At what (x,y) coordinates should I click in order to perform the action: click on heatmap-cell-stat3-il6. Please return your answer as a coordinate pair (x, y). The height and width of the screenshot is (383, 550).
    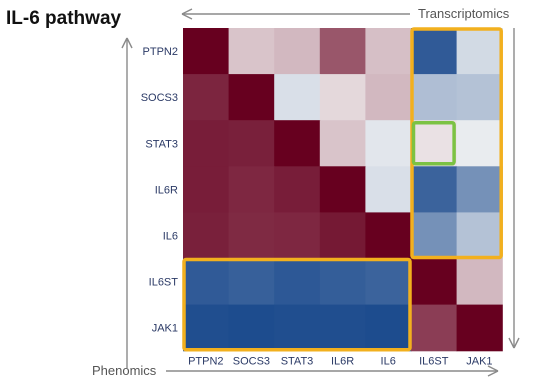
    Looking at the image, I should click on (388, 143).